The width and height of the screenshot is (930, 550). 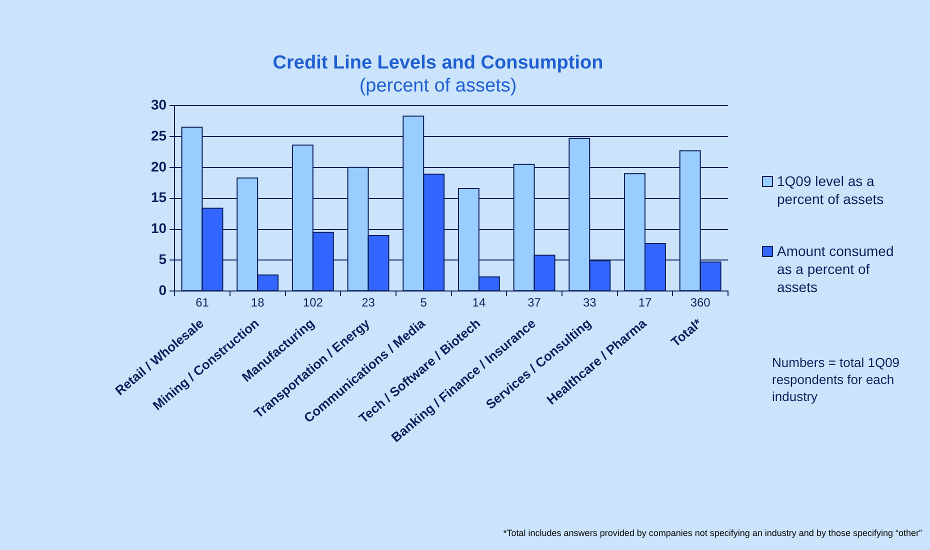 What do you see at coordinates (158, 135) in the screenshot?
I see `y-tick-label: 25` at bounding box center [158, 135].